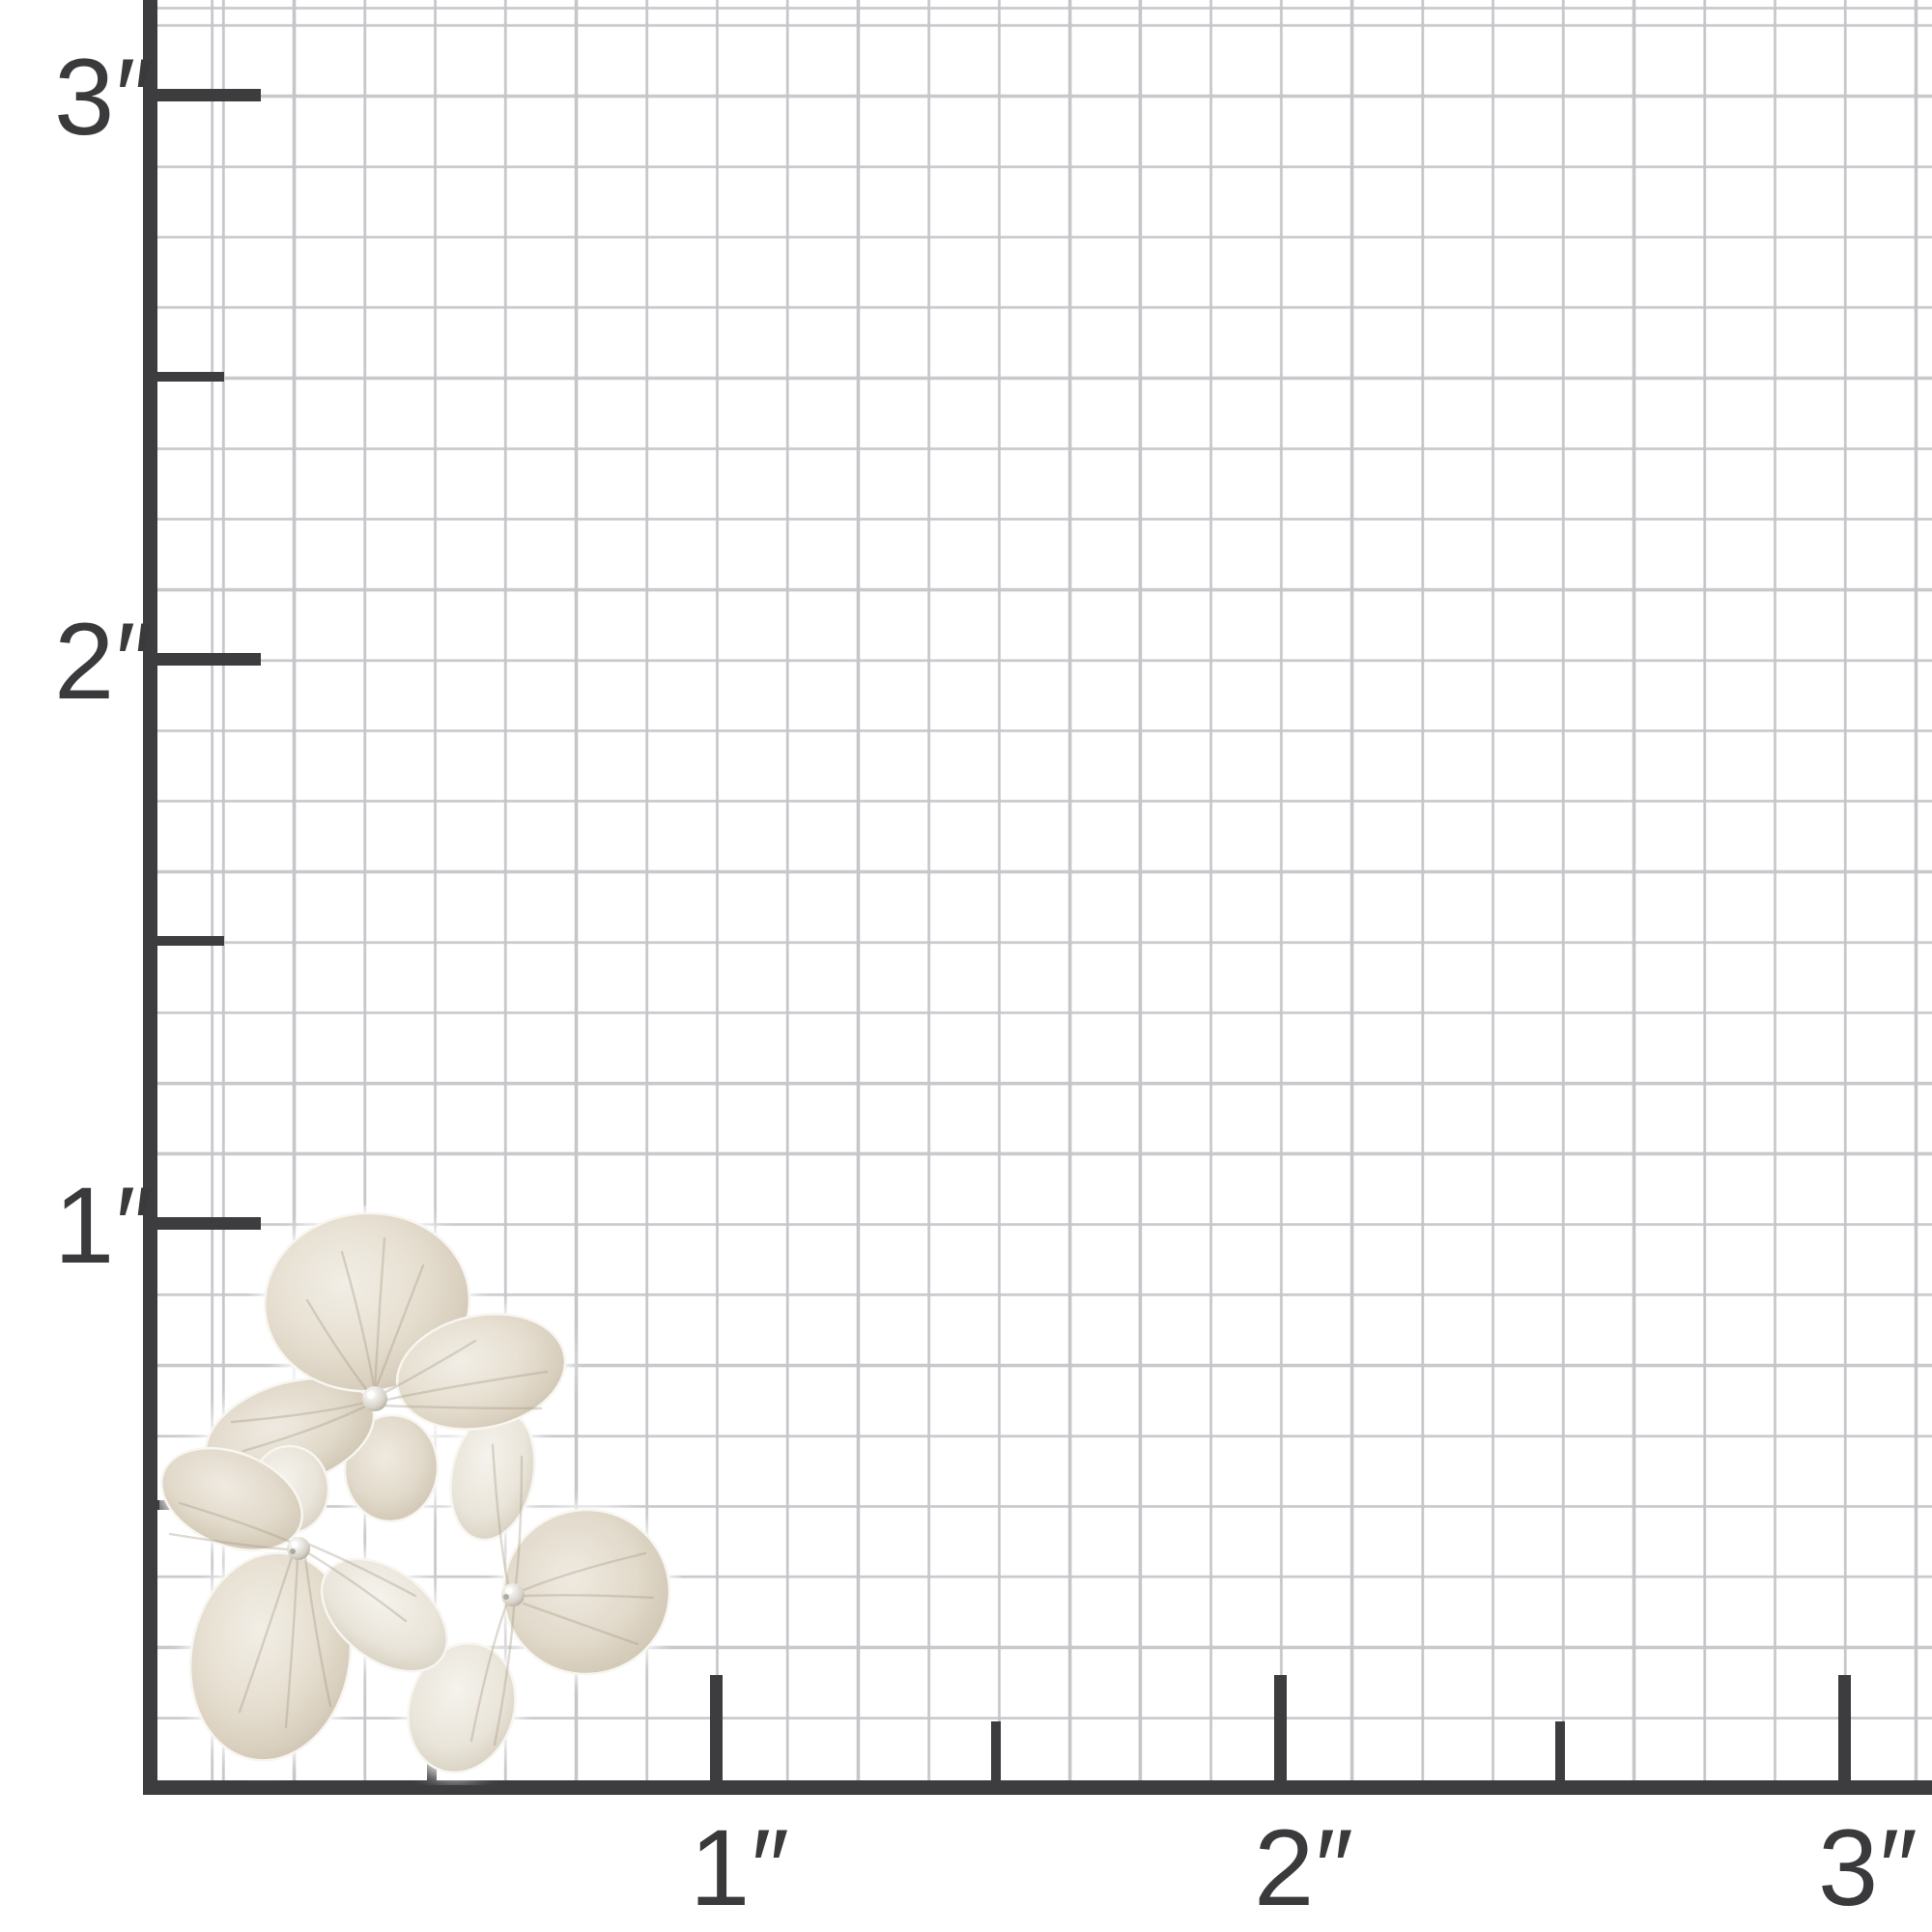  I want to click on product-photo-hydrangea-brooch, so click(417, 1492).